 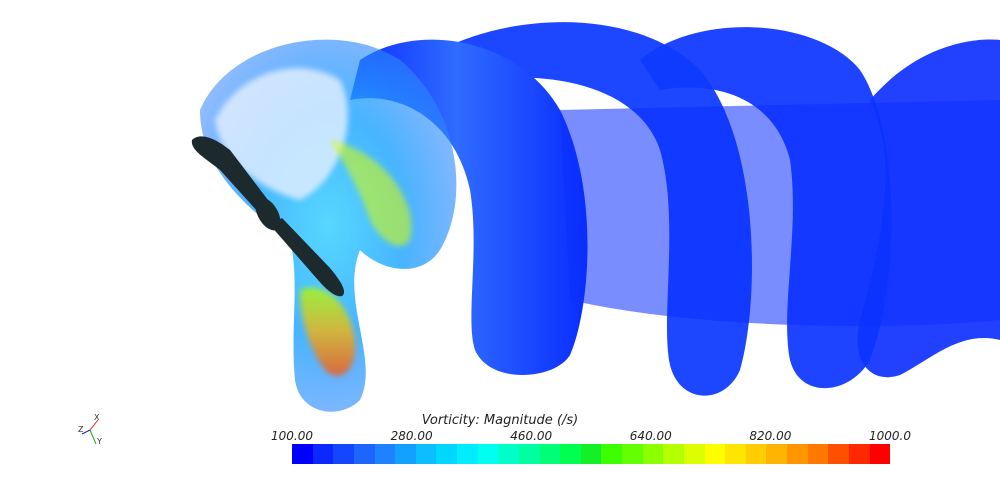 I want to click on propeller-hub, so click(x=268, y=214).